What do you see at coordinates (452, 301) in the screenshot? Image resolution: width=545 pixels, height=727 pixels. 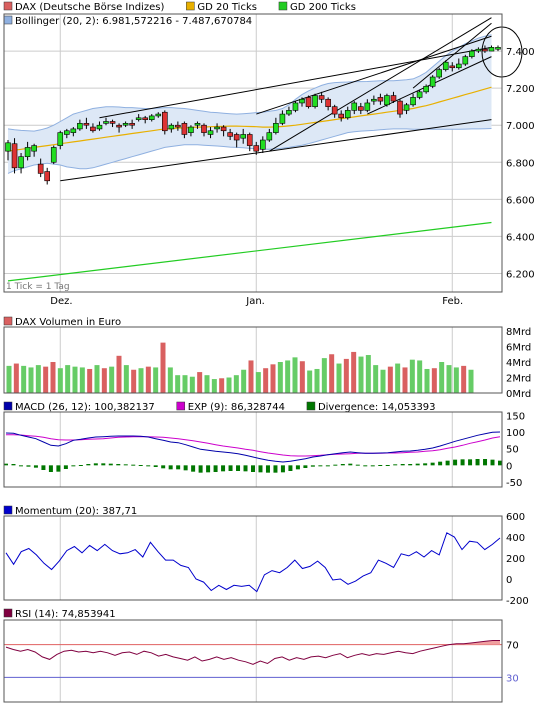 I see `x-tick-2: Feb.` at bounding box center [452, 301].